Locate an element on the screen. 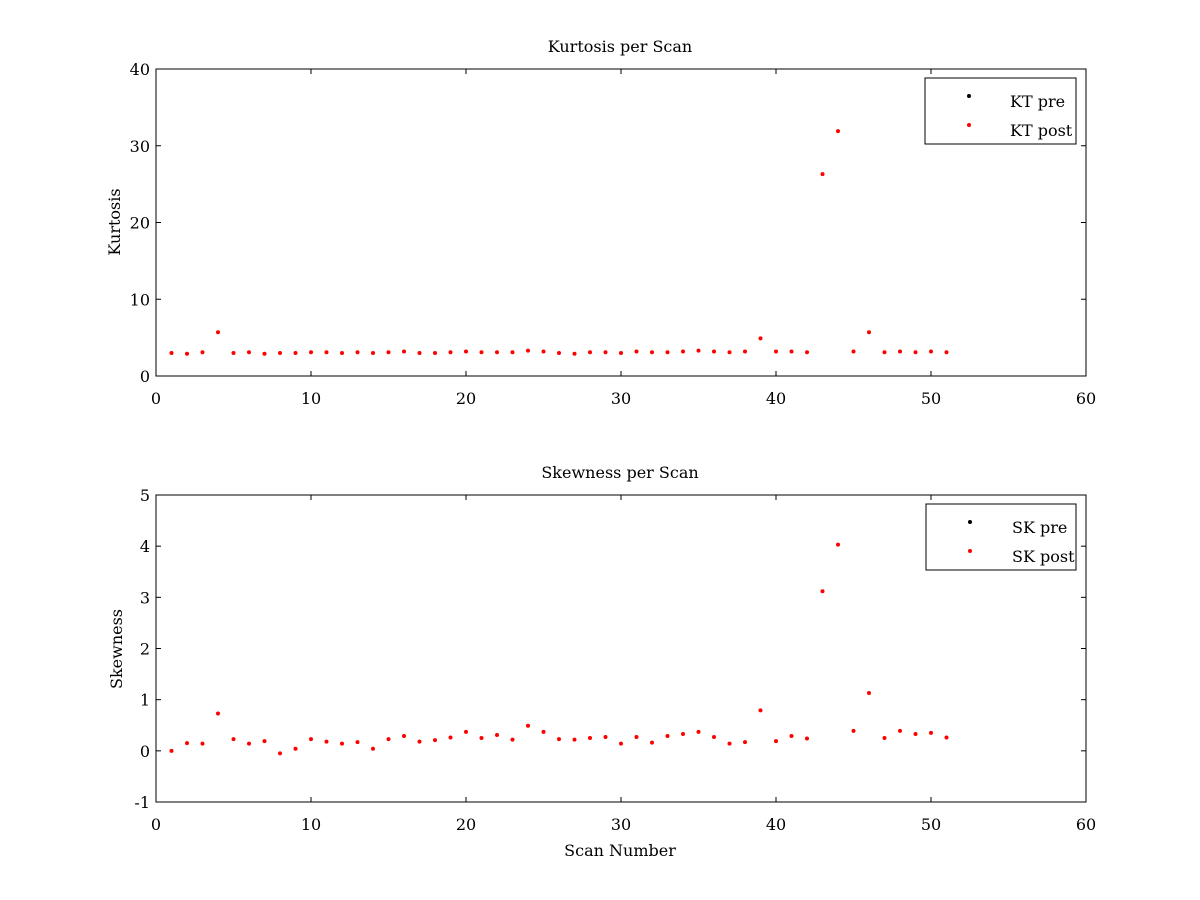 The width and height of the screenshot is (1200, 900). kurtosis-x-tick-label: 30 is located at coordinates (621, 398).